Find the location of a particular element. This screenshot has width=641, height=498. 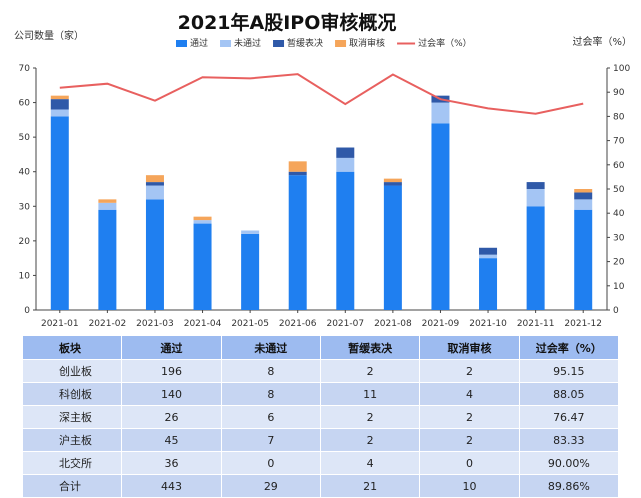

header-not-passed: 未通过 is located at coordinates (270, 347).